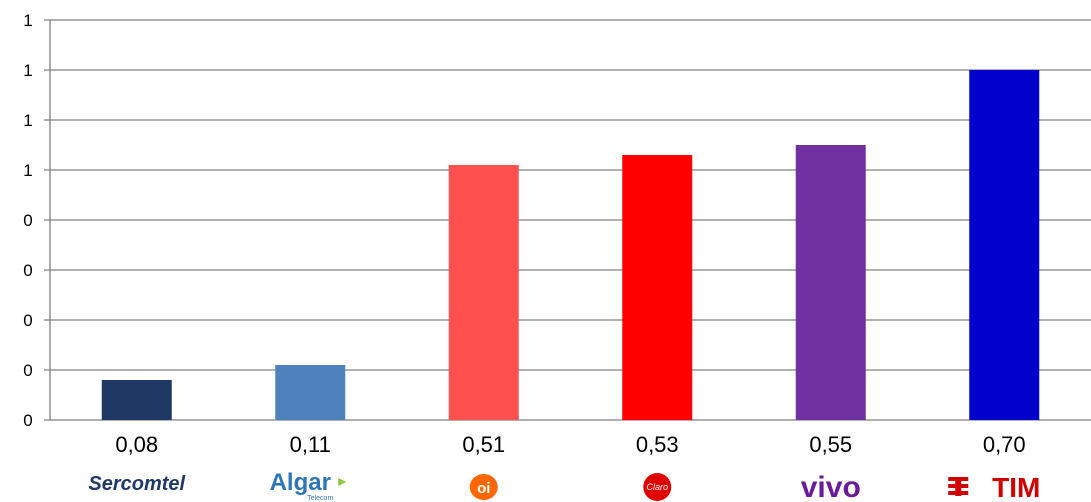 The height and width of the screenshot is (502, 1091). I want to click on data-labels: 0,08 0,11 0,51 0,53 0,55 0,70, so click(570, 444).